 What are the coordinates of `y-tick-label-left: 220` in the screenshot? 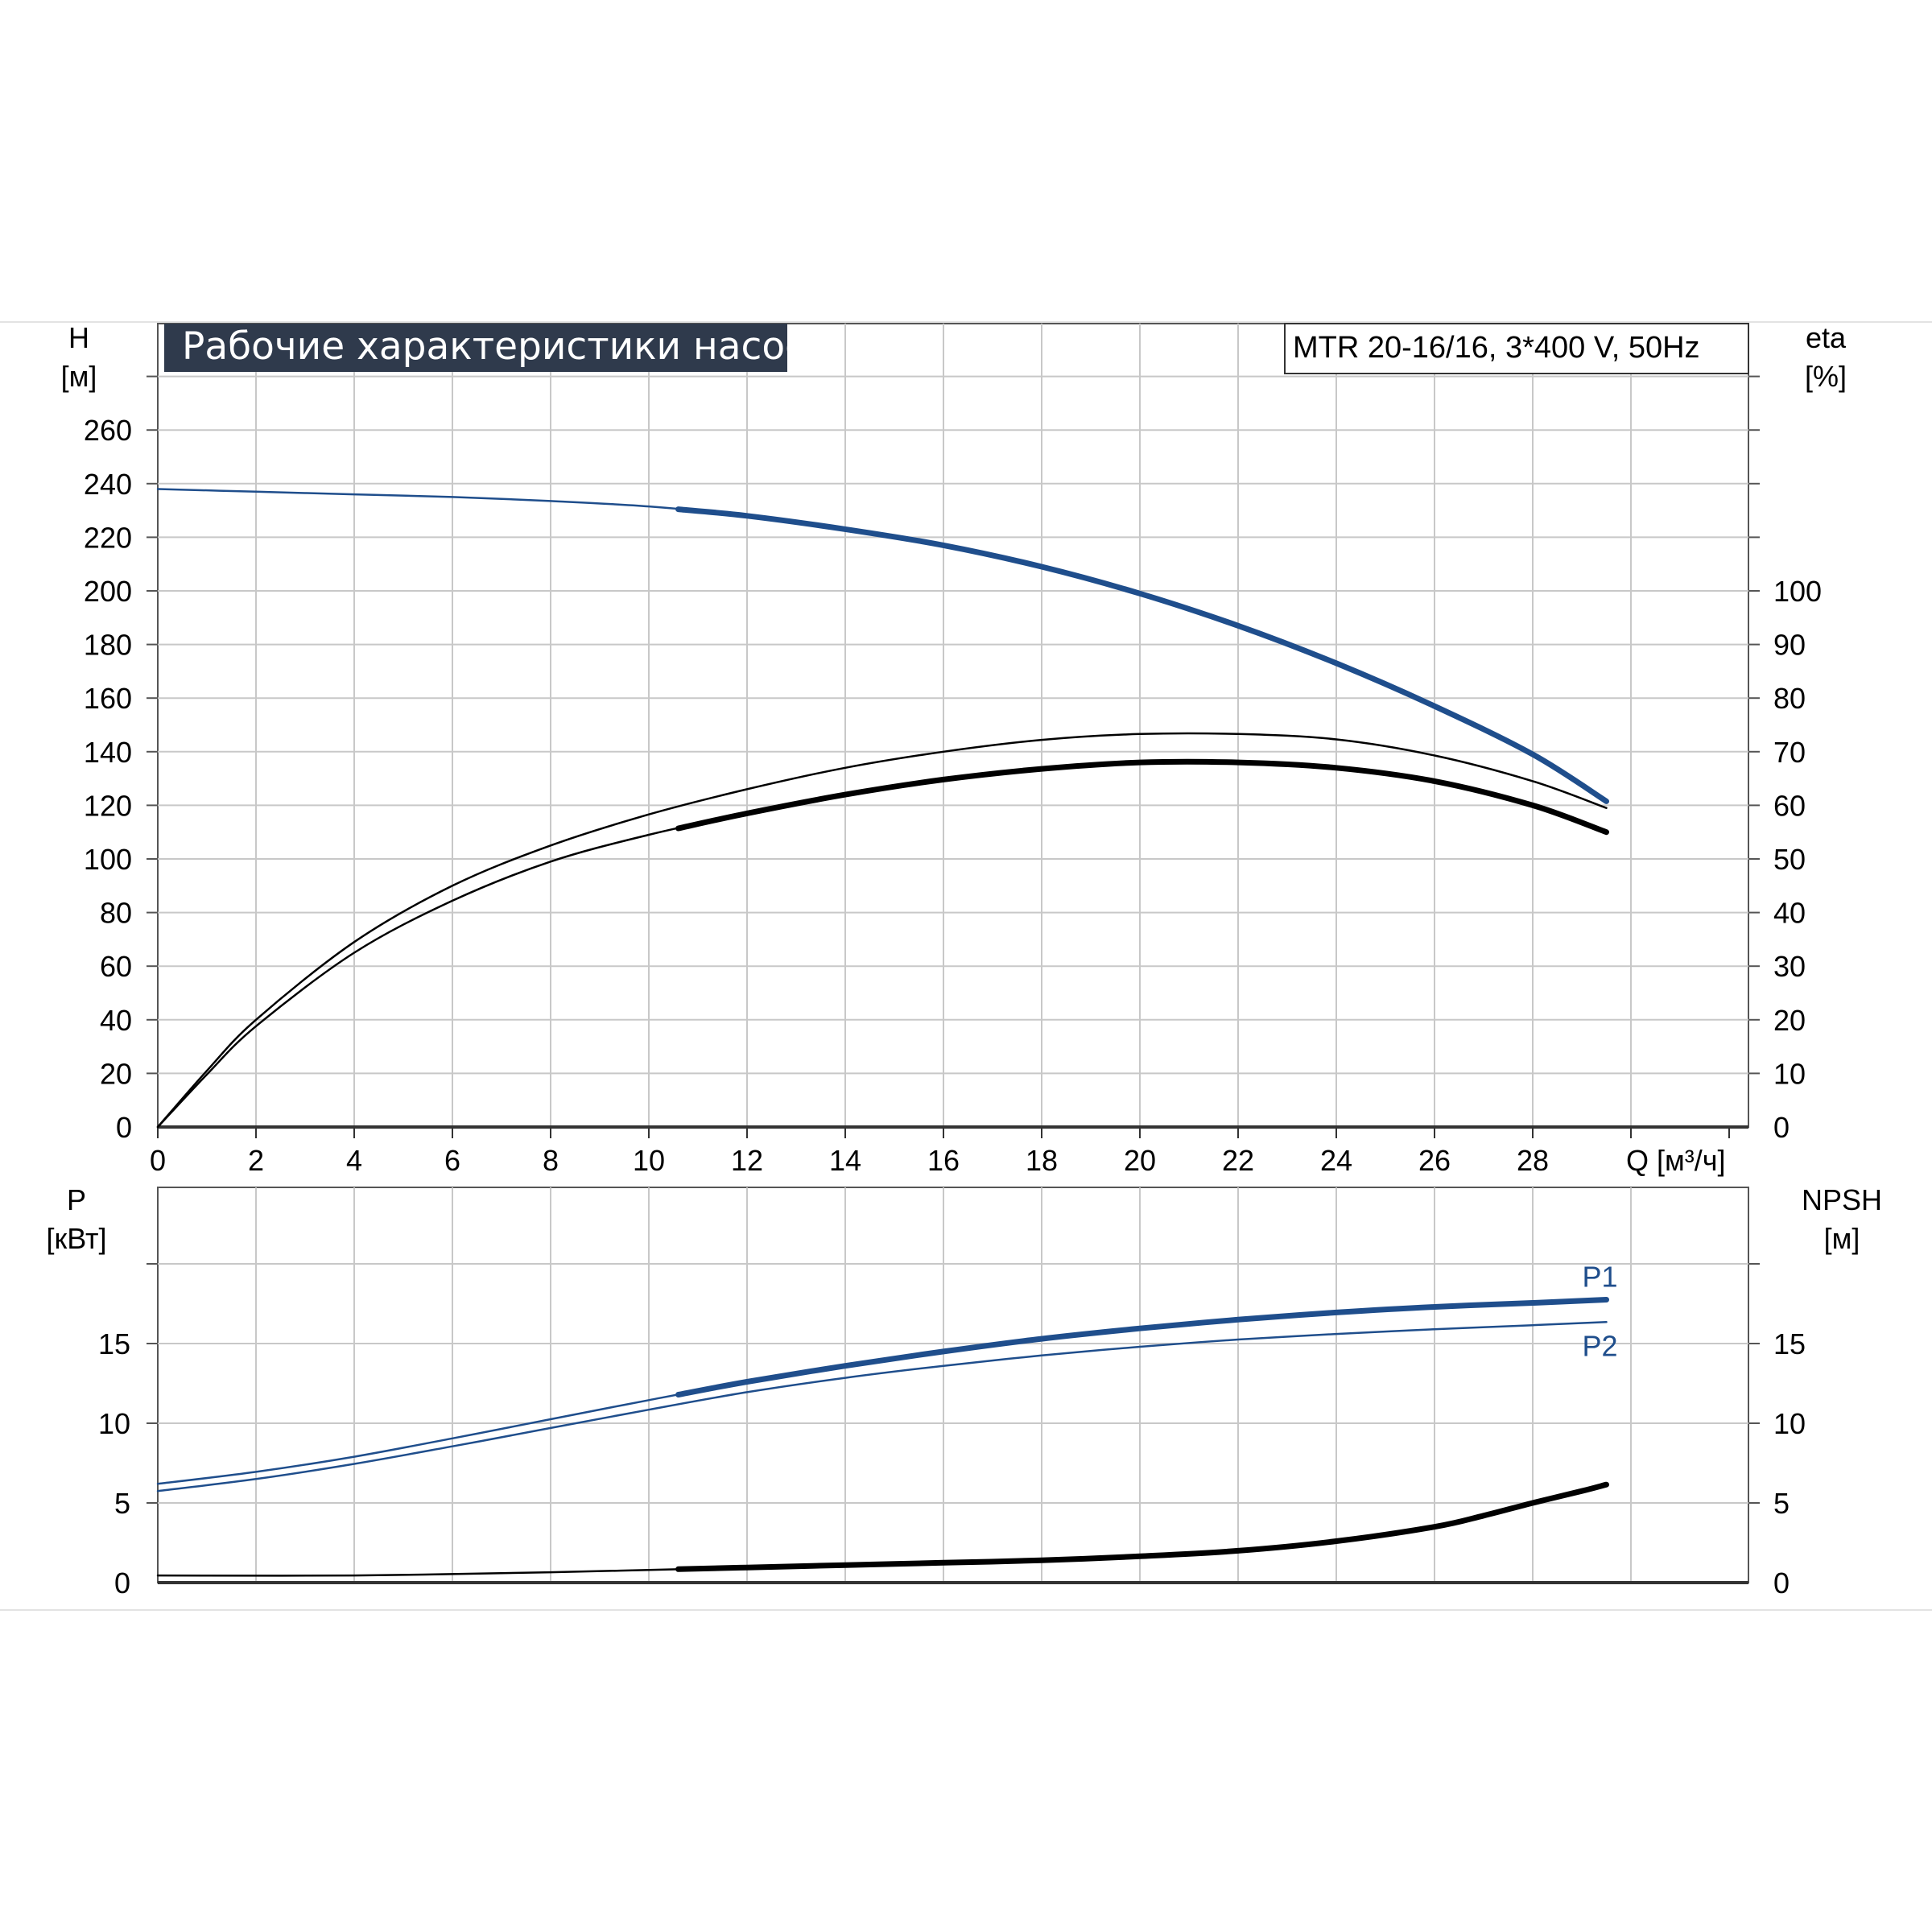 It's located at (108, 537).